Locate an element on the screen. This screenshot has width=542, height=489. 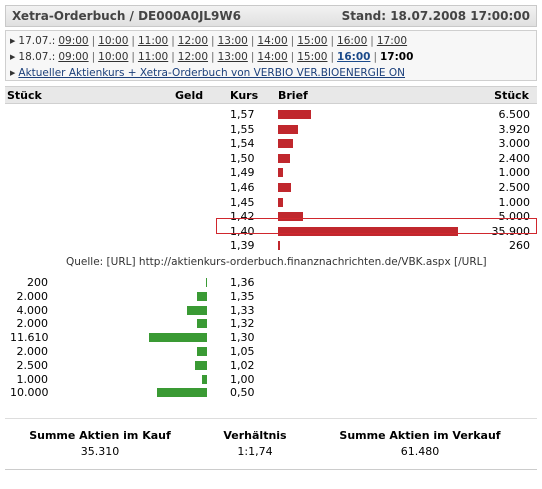
time-link-1700: 17:00 is located at coordinates (392, 41).